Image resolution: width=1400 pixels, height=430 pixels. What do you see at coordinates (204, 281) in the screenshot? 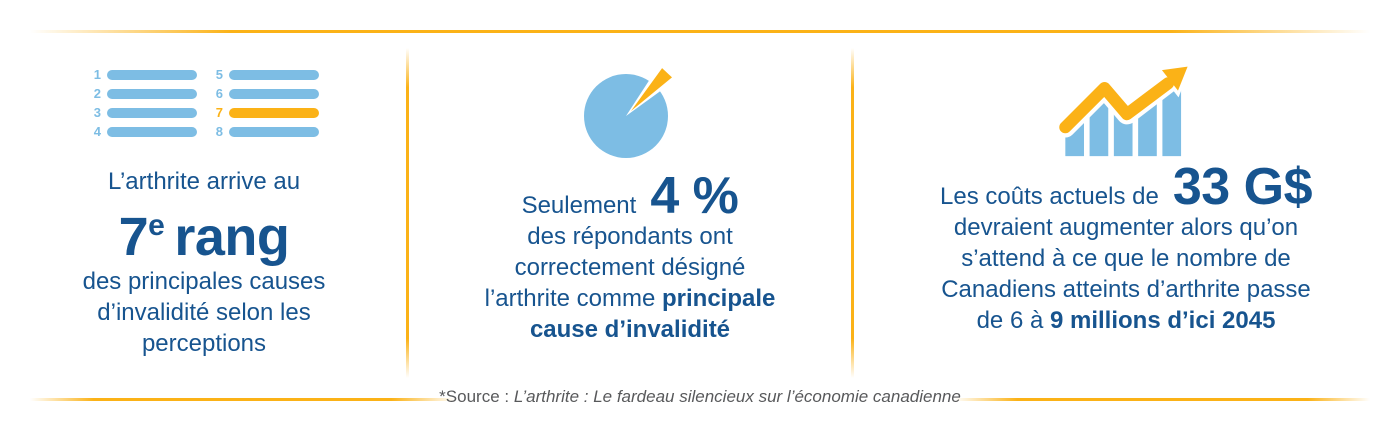
I see `rank-line-2: des principales causes` at bounding box center [204, 281].